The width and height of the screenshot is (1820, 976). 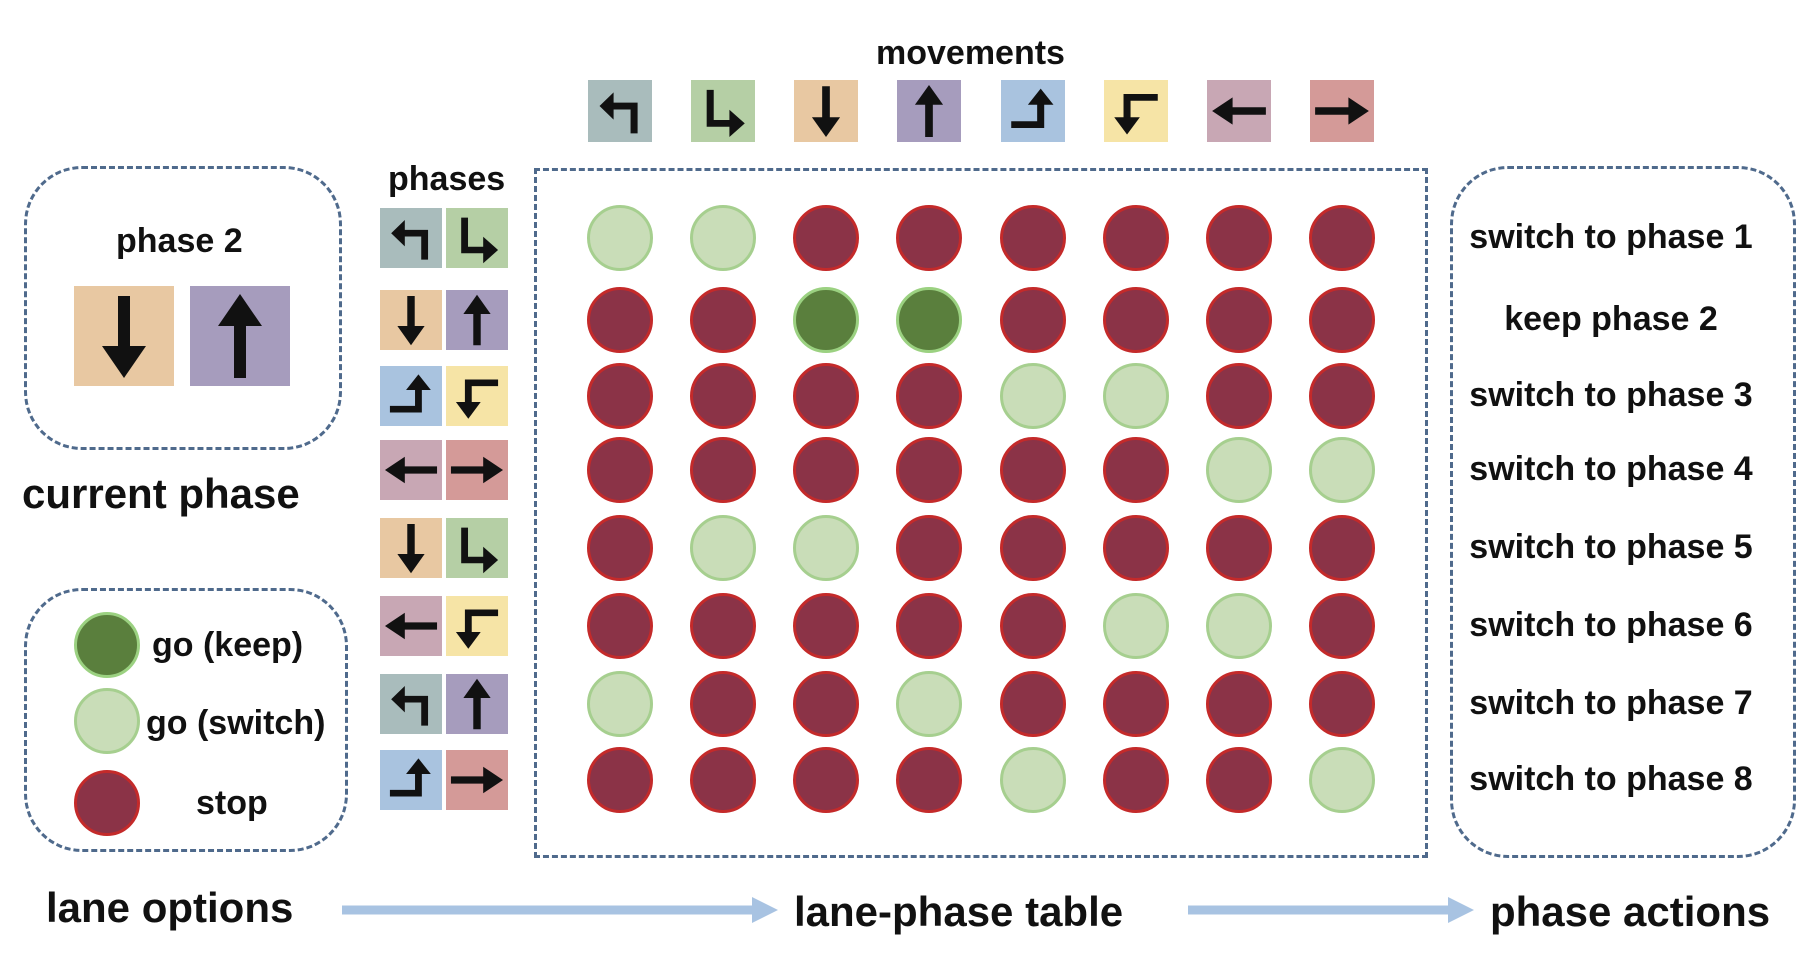 I want to click on legend-box, so click(x=186, y=720).